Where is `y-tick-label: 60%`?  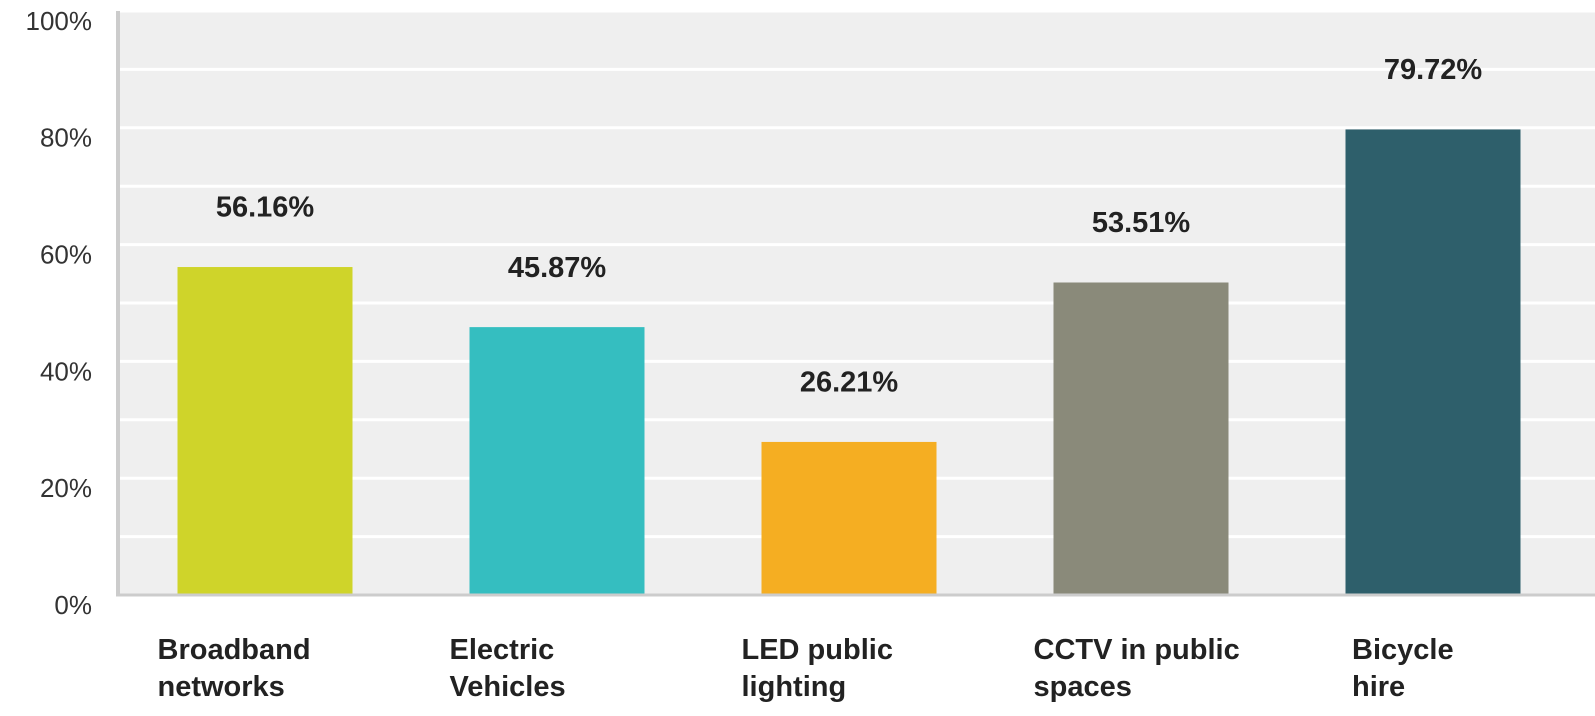
y-tick-label: 60% is located at coordinates (66, 254).